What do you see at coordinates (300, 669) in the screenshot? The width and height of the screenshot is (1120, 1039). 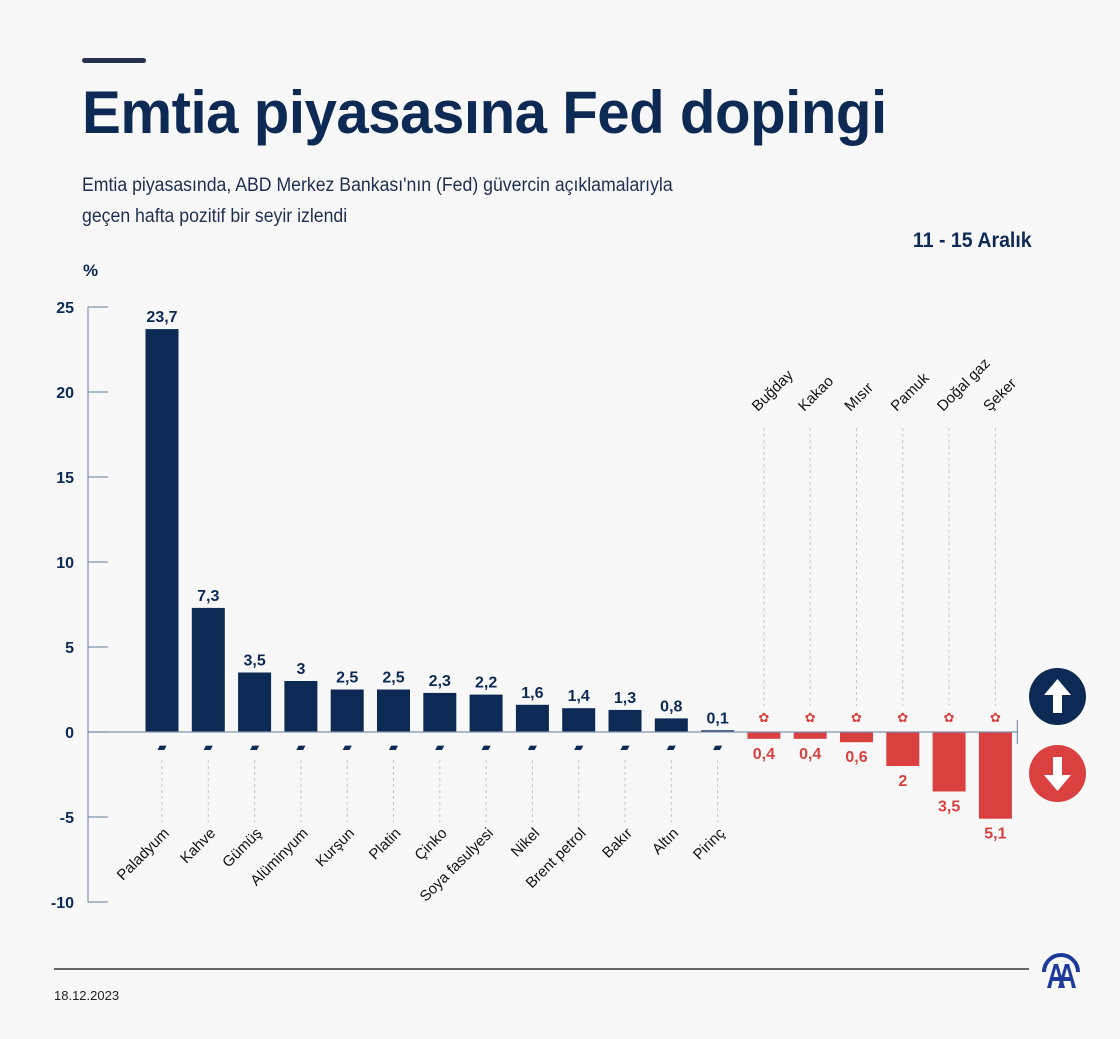 I see `bar-value-label: 3` at bounding box center [300, 669].